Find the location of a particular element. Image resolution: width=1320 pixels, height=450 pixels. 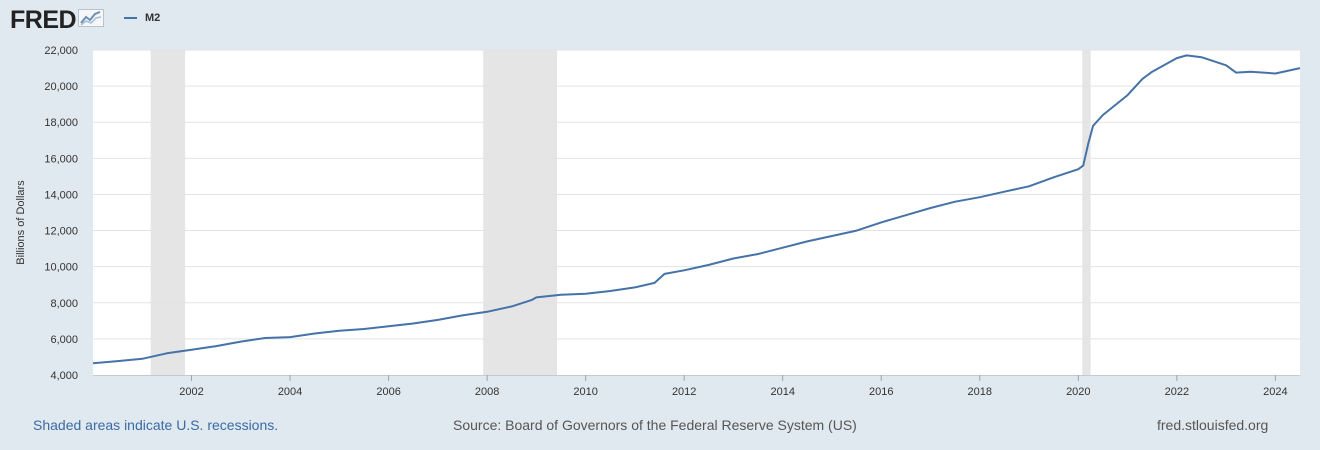

x-tick-label: 2014 is located at coordinates (782, 392).